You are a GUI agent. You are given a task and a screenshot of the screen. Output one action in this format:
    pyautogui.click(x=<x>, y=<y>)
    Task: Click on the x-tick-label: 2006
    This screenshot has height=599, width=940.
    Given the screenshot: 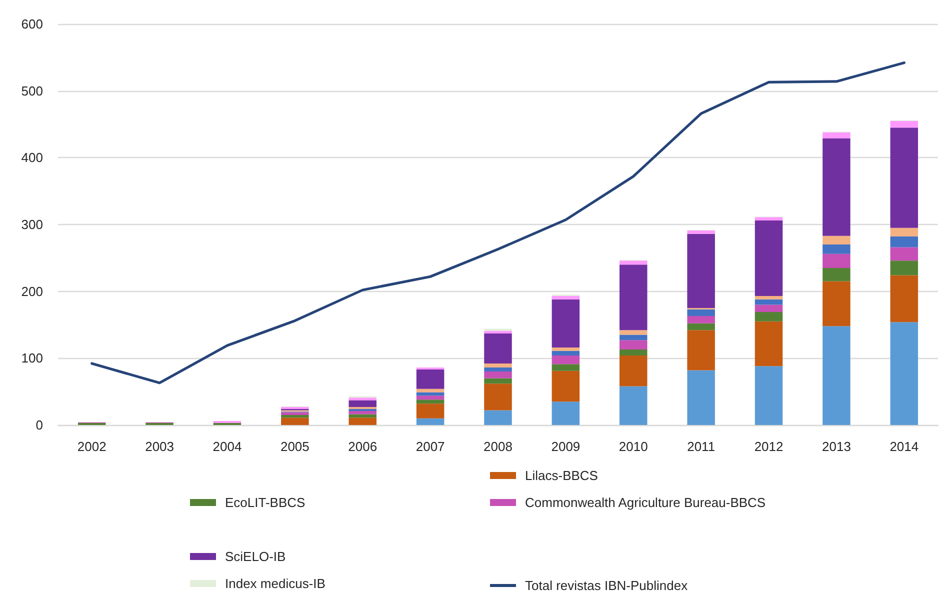 What is the action you would take?
    pyautogui.click(x=363, y=446)
    